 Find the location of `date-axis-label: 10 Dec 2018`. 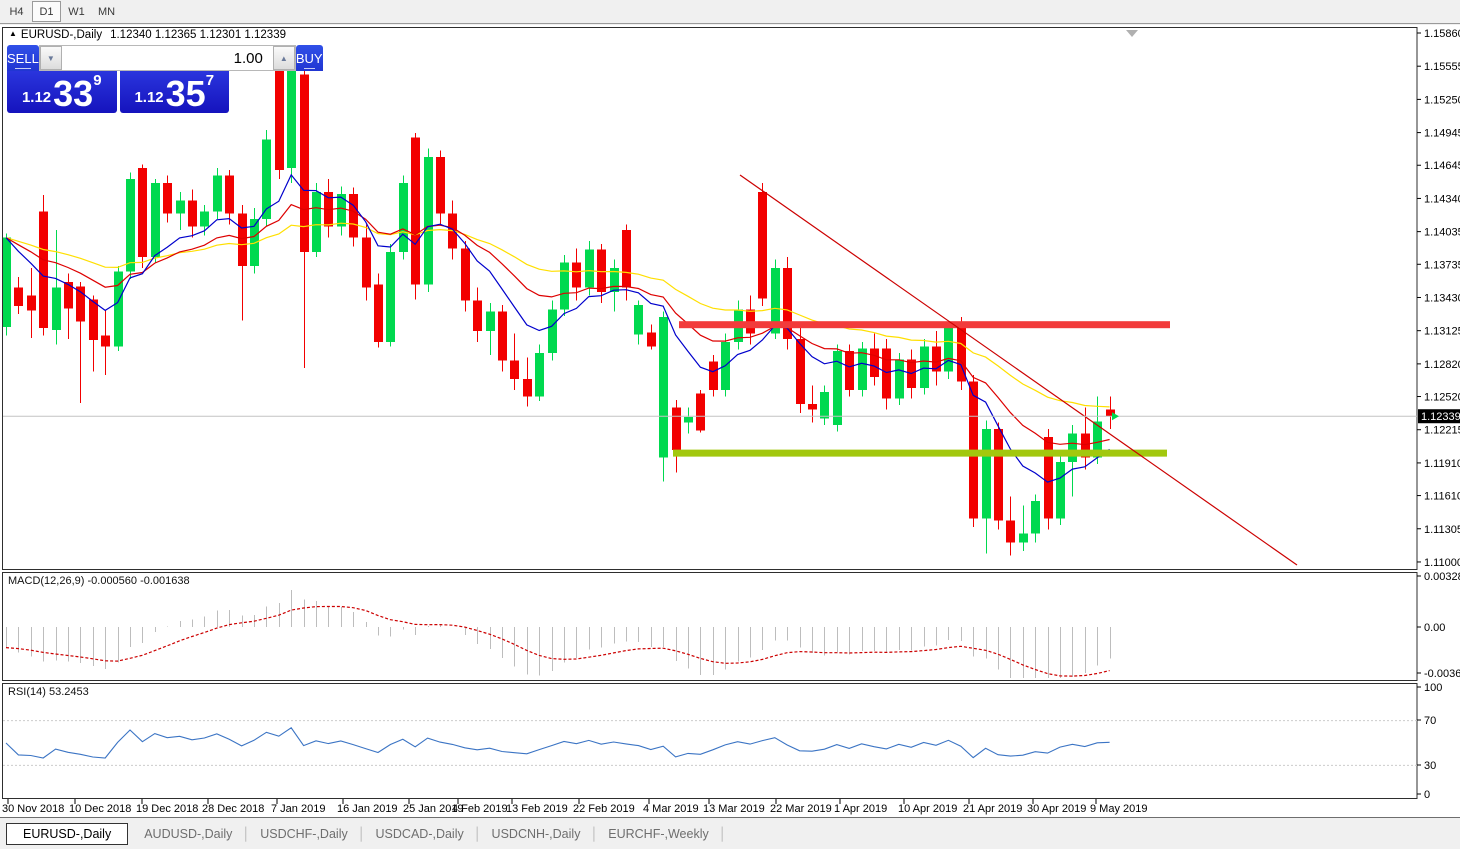

date-axis-label: 10 Dec 2018 is located at coordinates (100, 809).